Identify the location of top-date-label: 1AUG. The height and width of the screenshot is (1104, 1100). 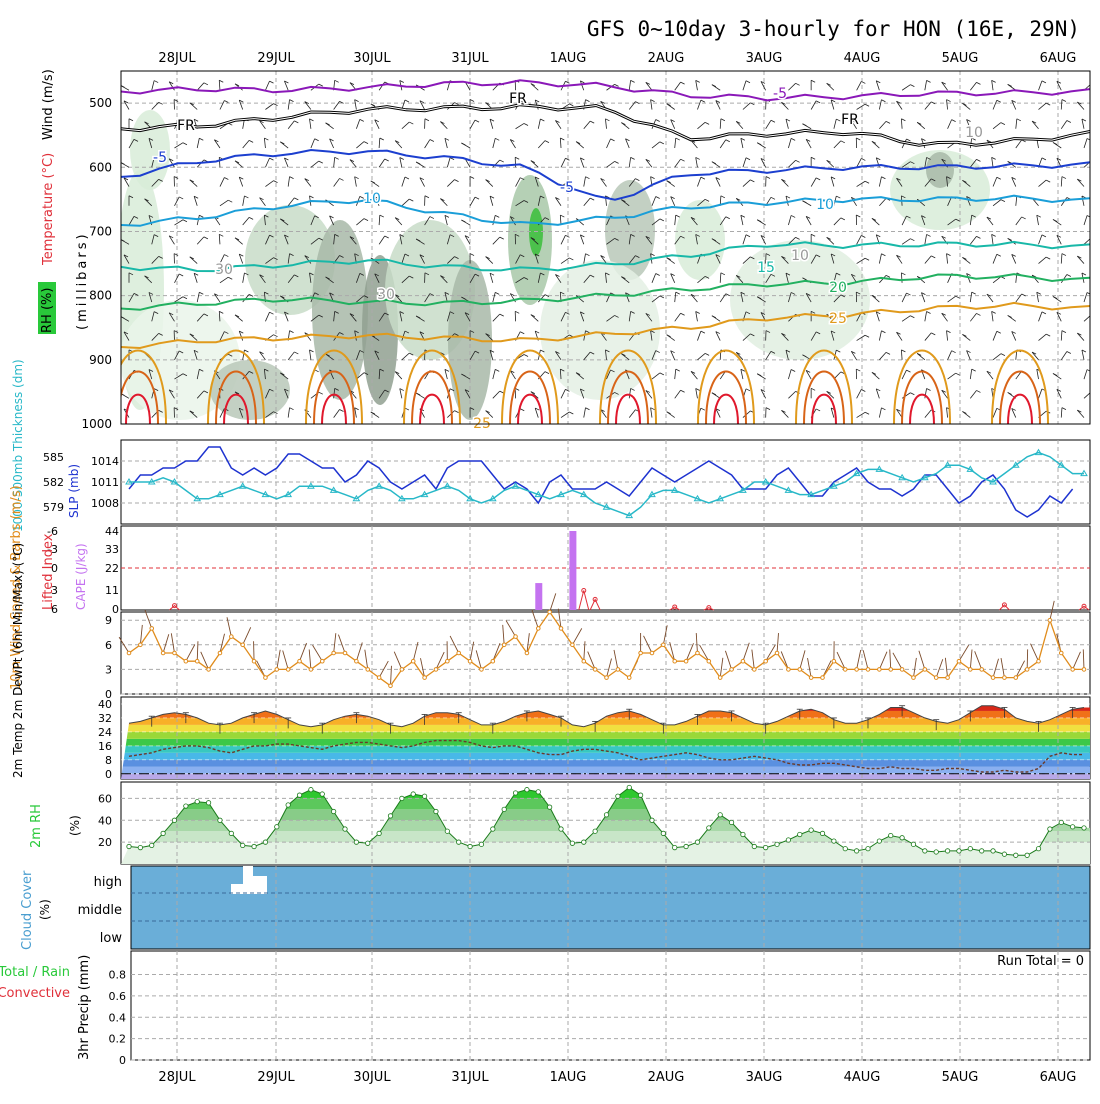
(568, 58).